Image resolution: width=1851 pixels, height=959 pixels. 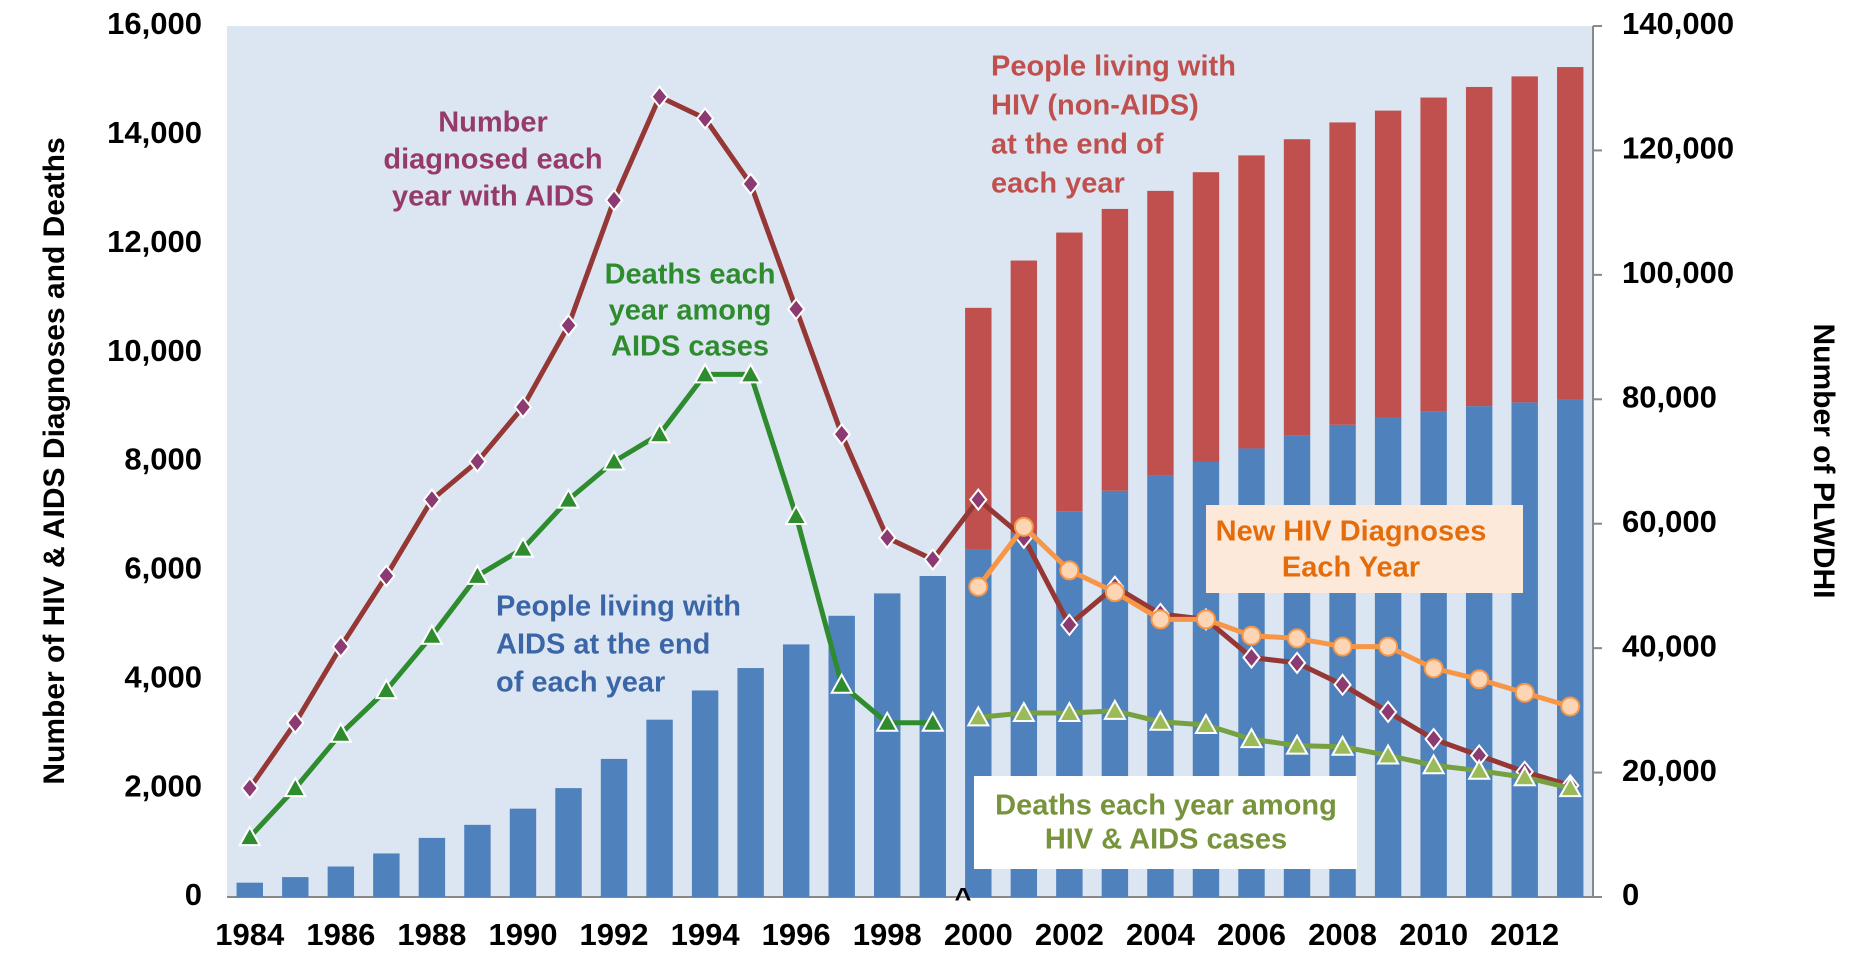 What do you see at coordinates (340, 934) in the screenshot?
I see `x-tick-label: 1986` at bounding box center [340, 934].